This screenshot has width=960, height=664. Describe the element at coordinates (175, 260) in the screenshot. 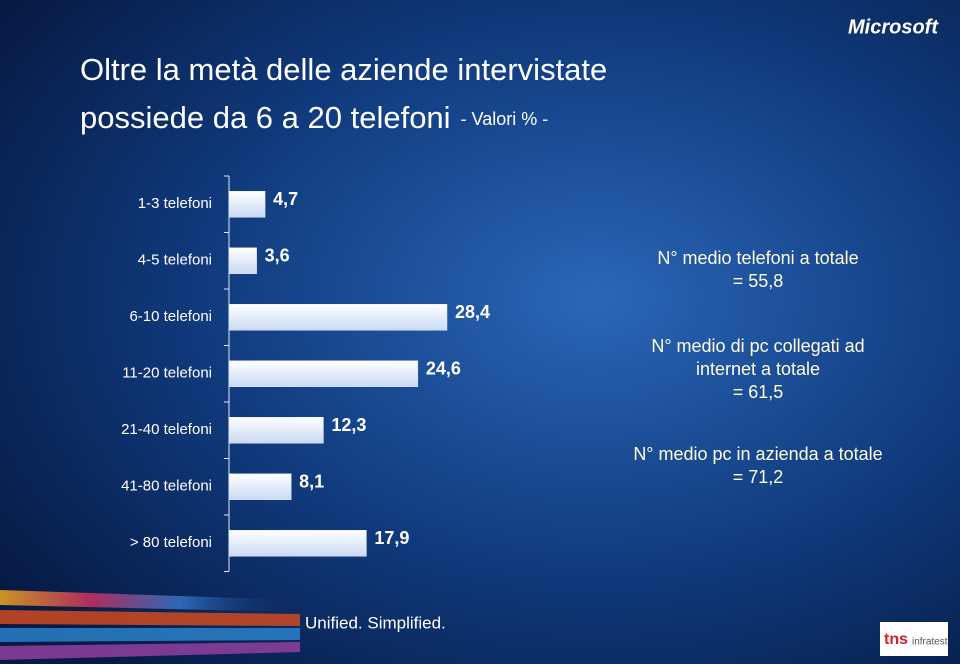

I see `category-label: 4-5 telefoni` at that location.